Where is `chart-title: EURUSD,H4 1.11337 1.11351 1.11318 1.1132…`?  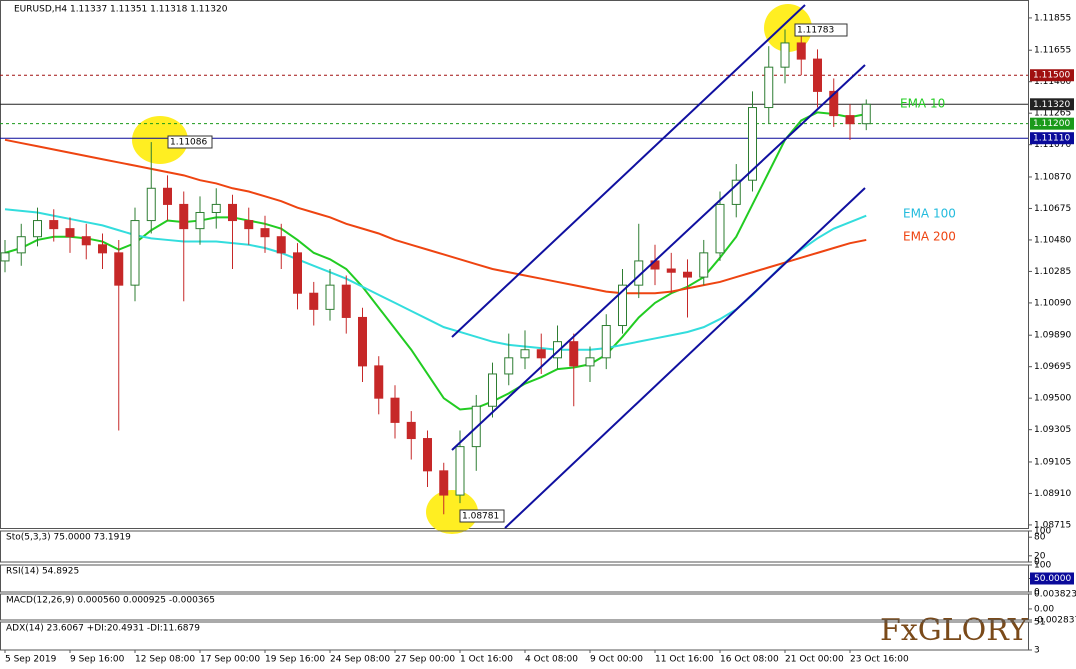
chart-title: EURUSD,H4 1.11337 1.11351 1.11318 1.1132… is located at coordinates (121, 10).